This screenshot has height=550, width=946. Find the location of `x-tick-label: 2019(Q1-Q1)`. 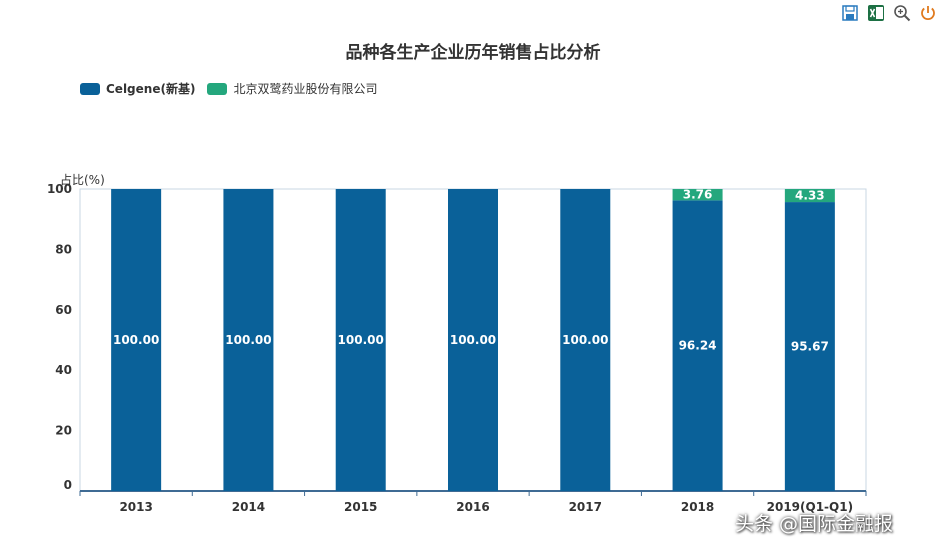

x-tick-label: 2019(Q1-Q1) is located at coordinates (810, 507).